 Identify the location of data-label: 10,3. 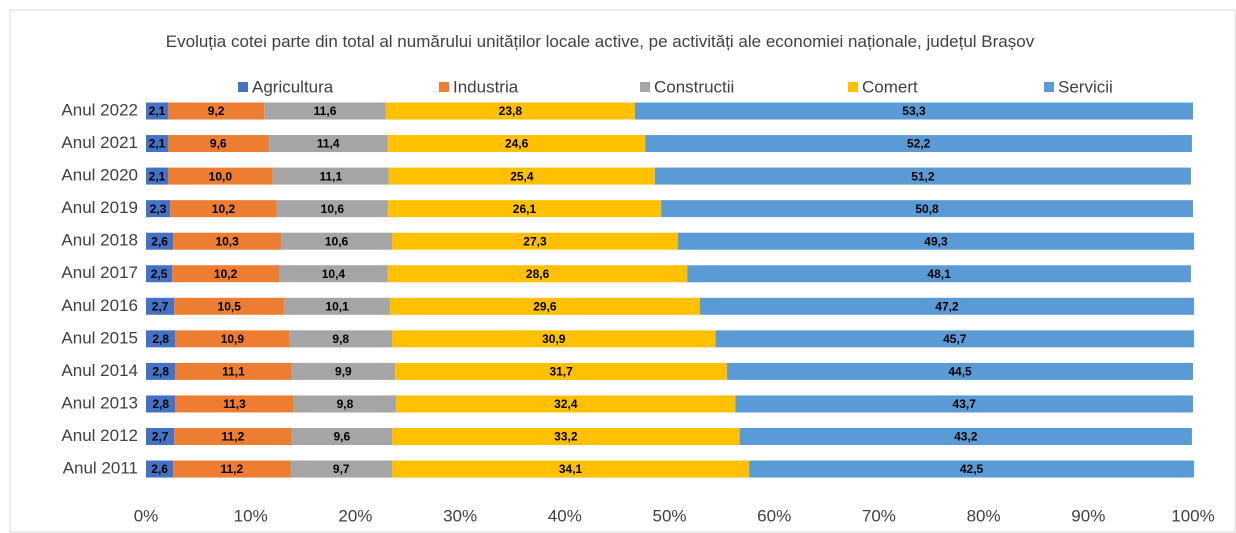
(227, 241).